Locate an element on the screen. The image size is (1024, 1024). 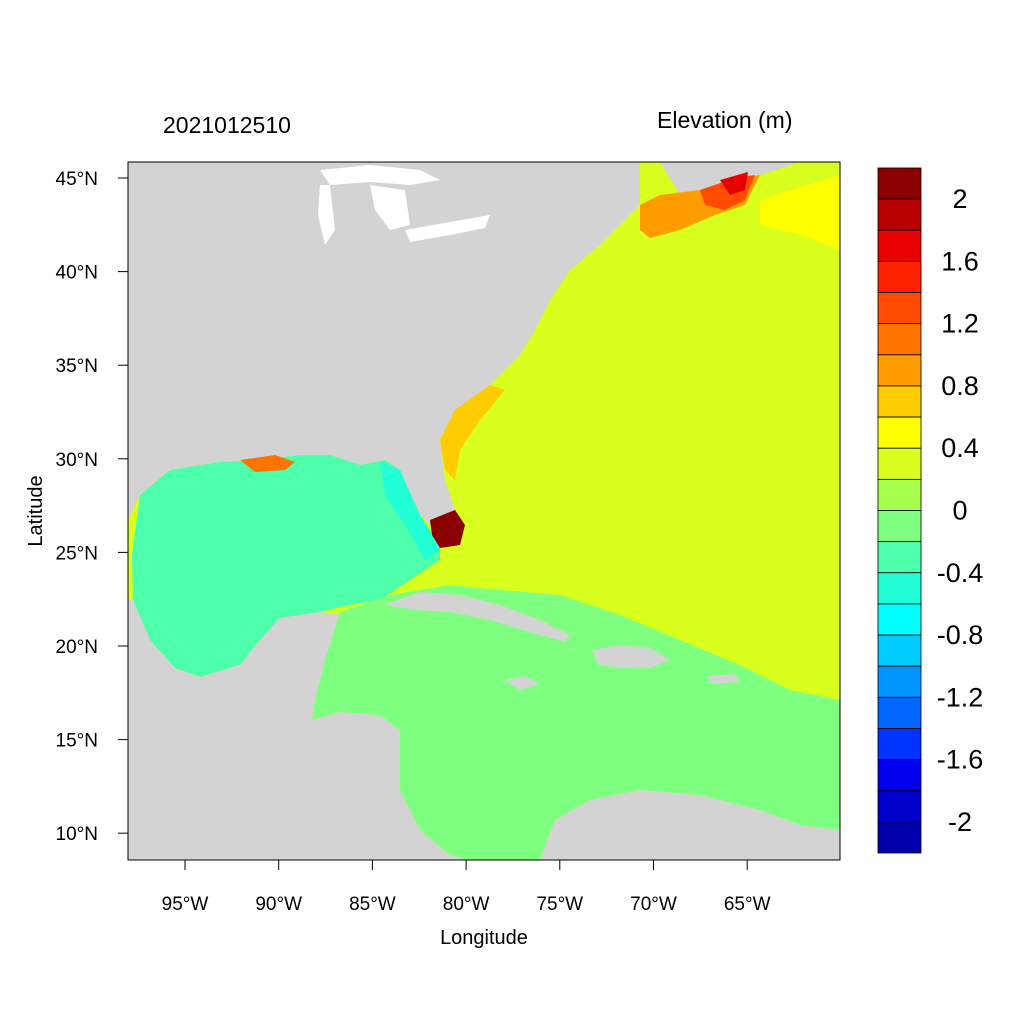
colorbar-label: -2 is located at coordinates (960, 822).